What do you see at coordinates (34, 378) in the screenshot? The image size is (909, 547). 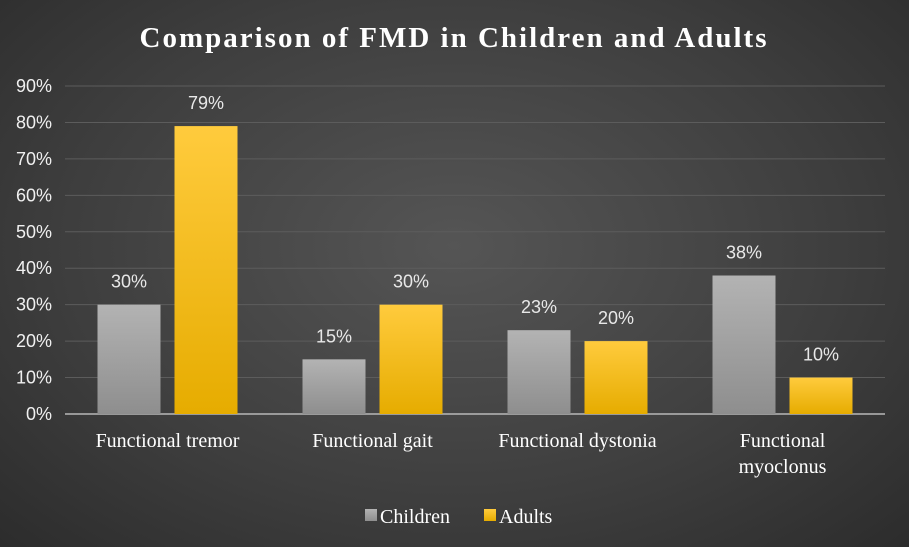 I see `y-tick-label: 10%` at bounding box center [34, 378].